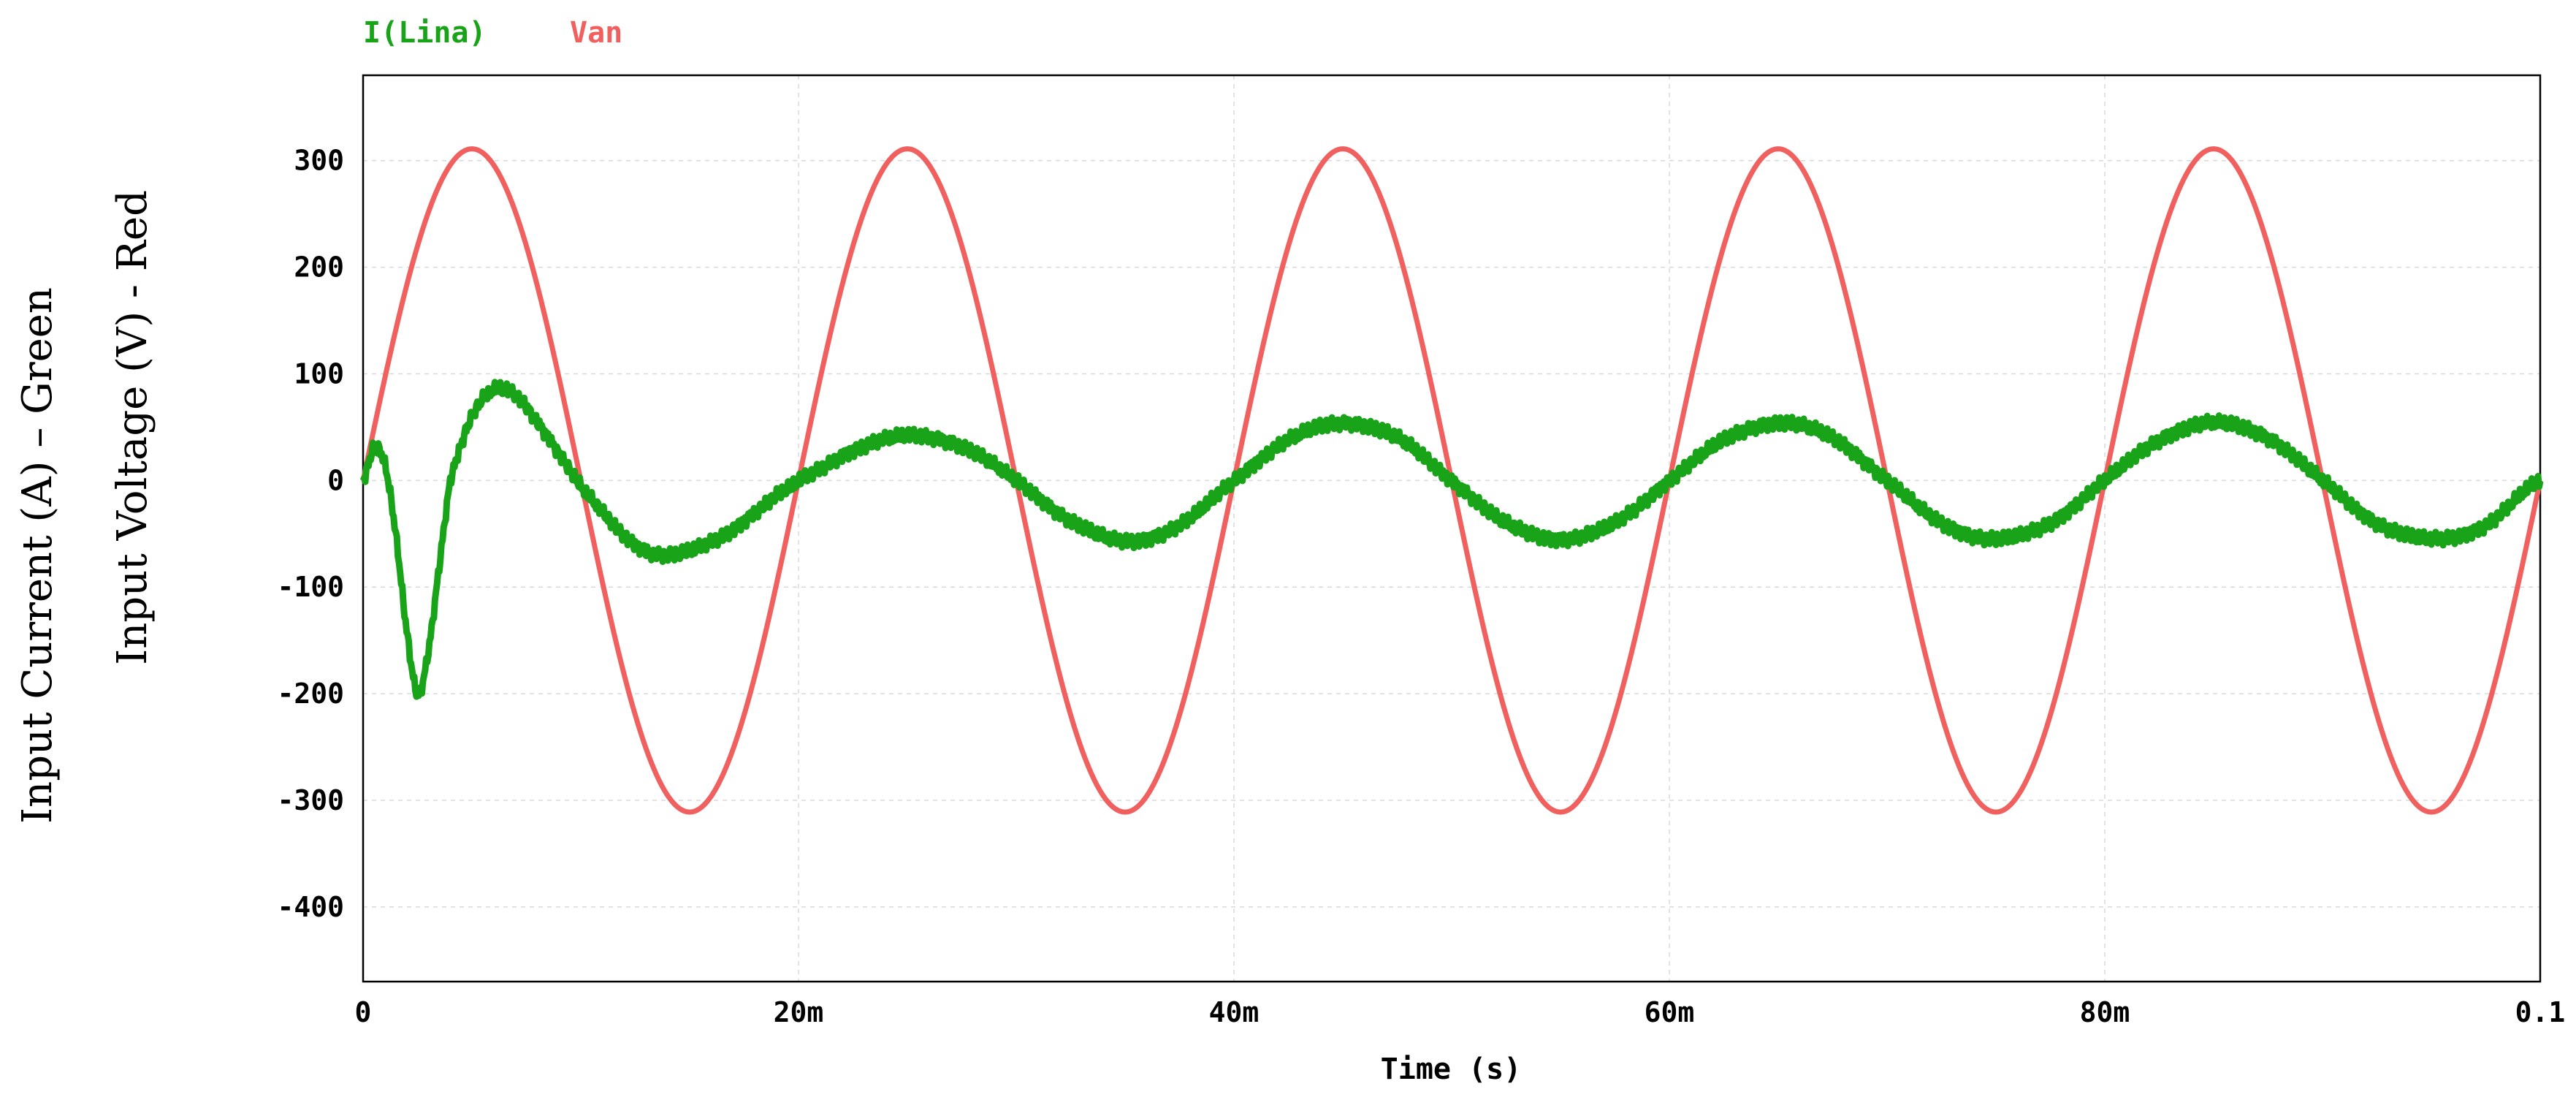  Describe the element at coordinates (596, 33) in the screenshot. I see `legend-entry-voltage: Van` at that location.